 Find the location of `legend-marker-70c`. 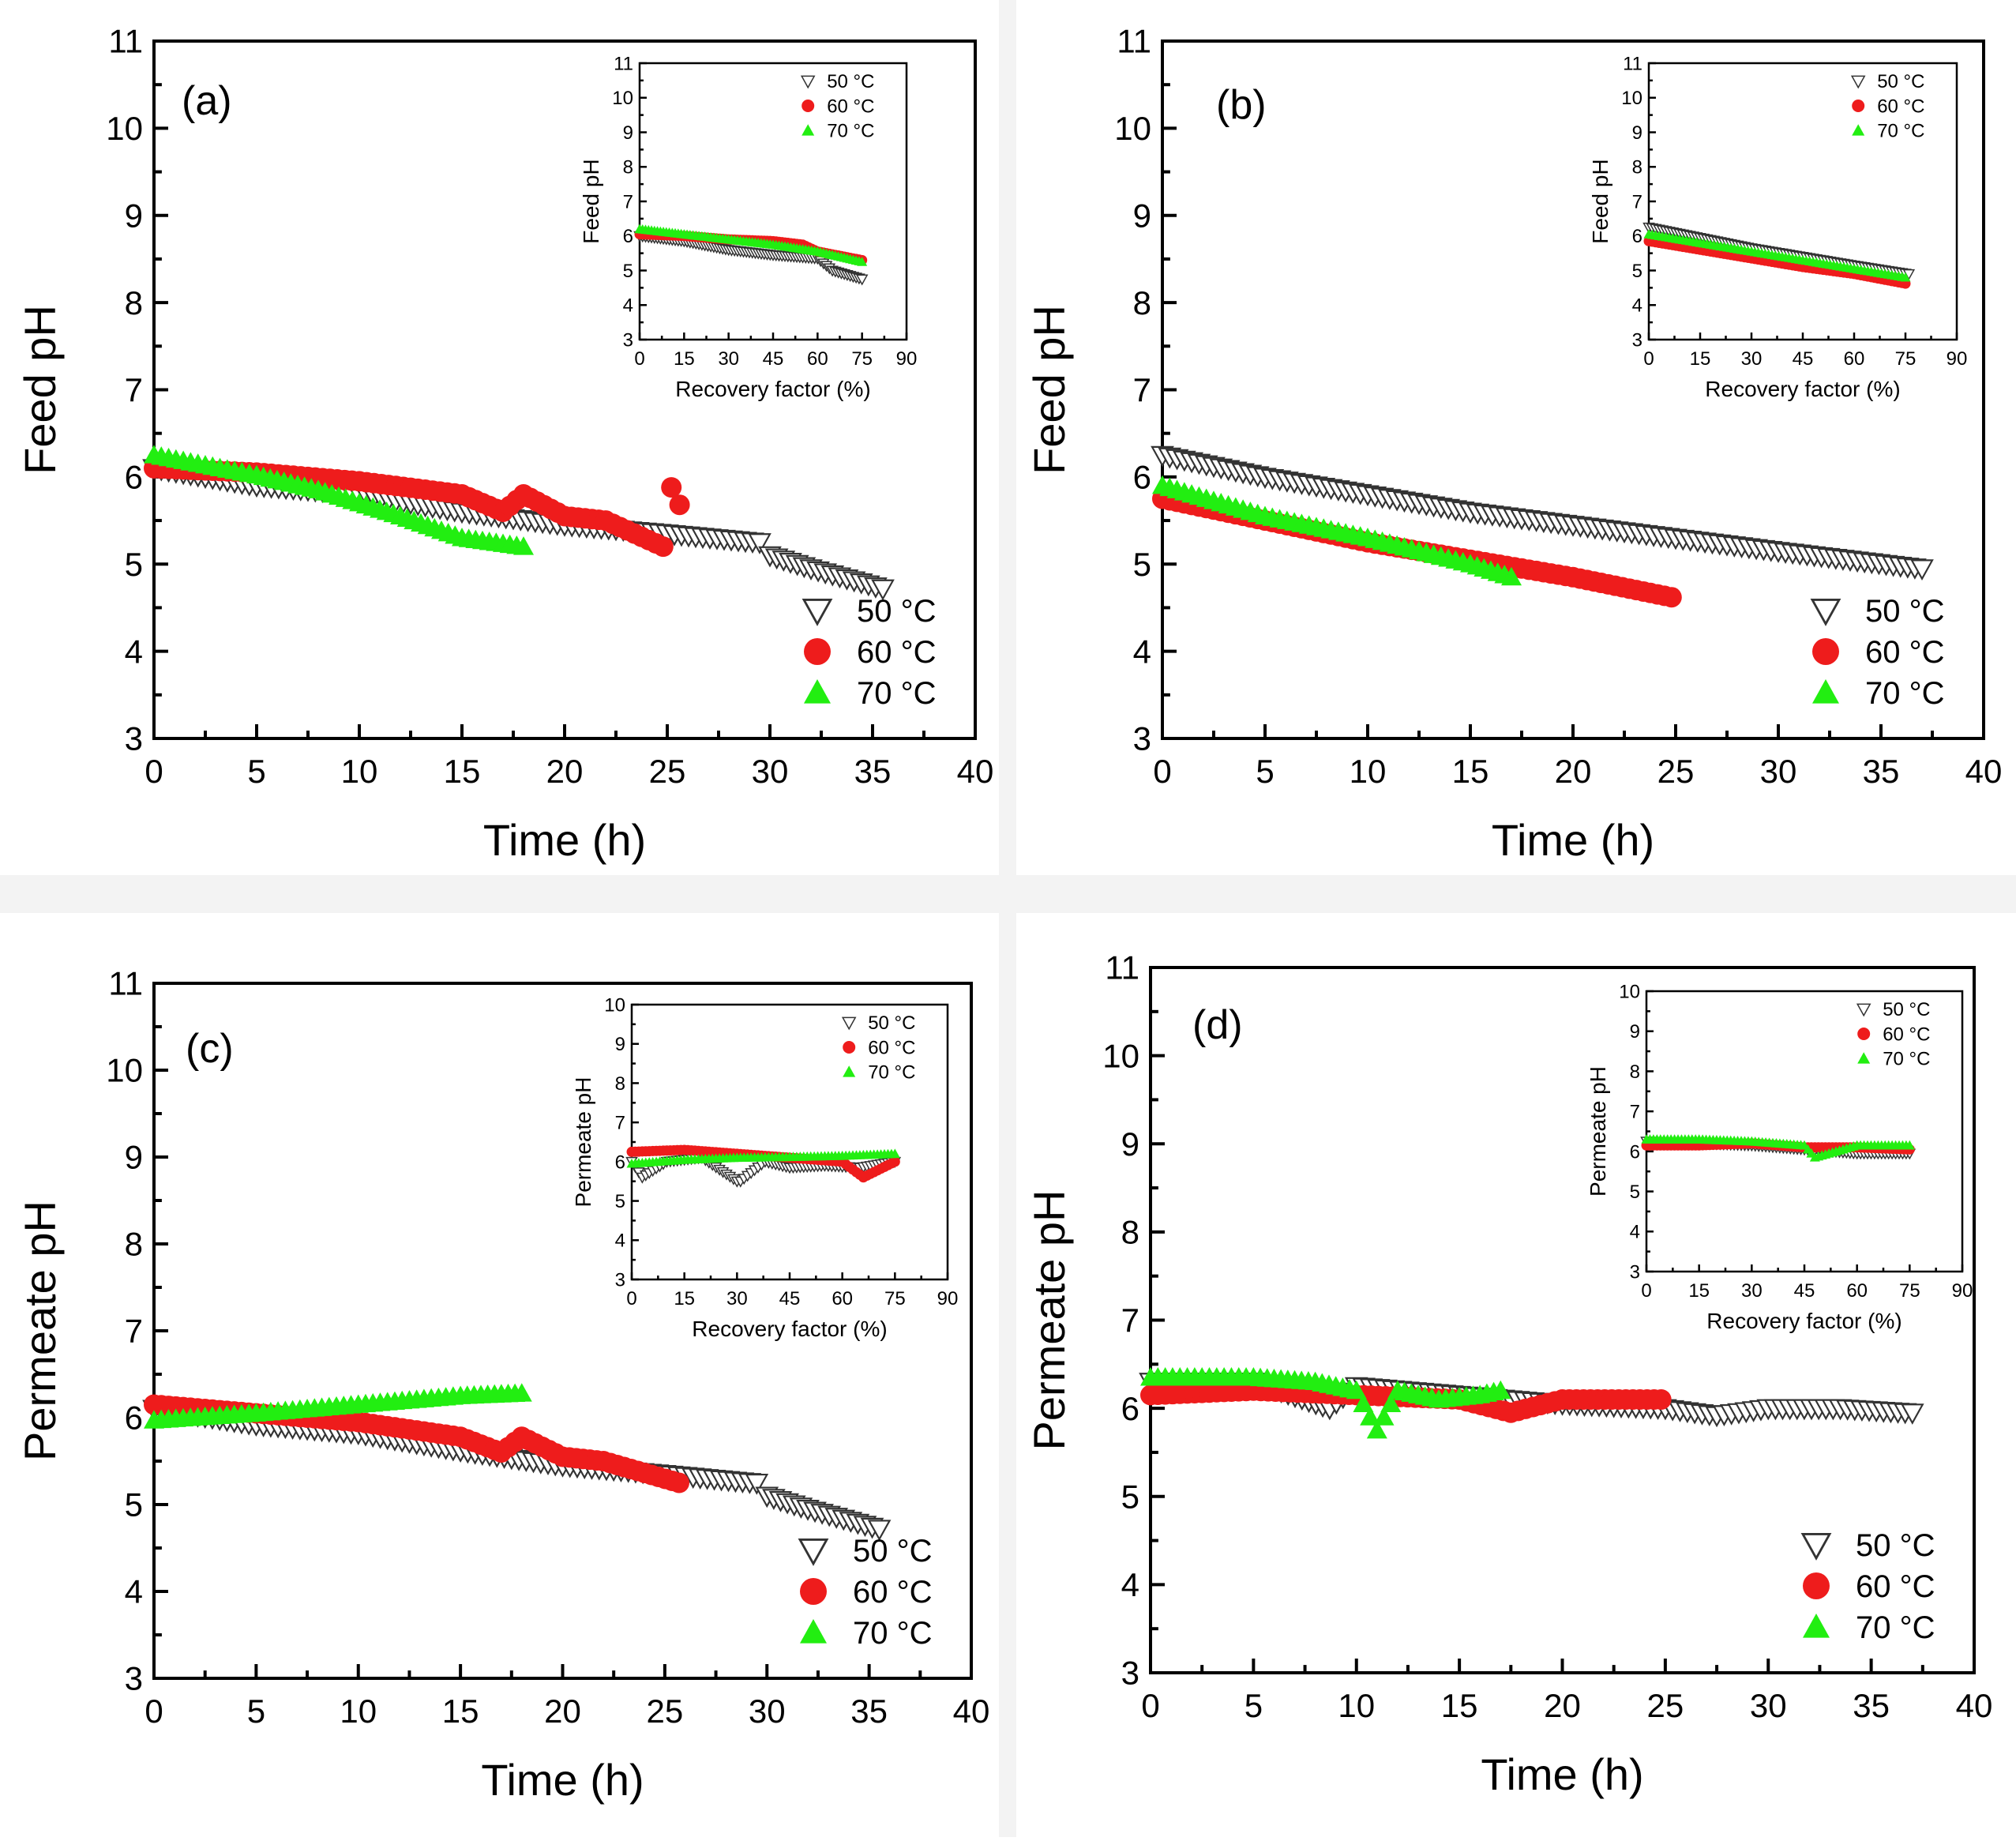

legend-marker-70c is located at coordinates (1816, 1626).